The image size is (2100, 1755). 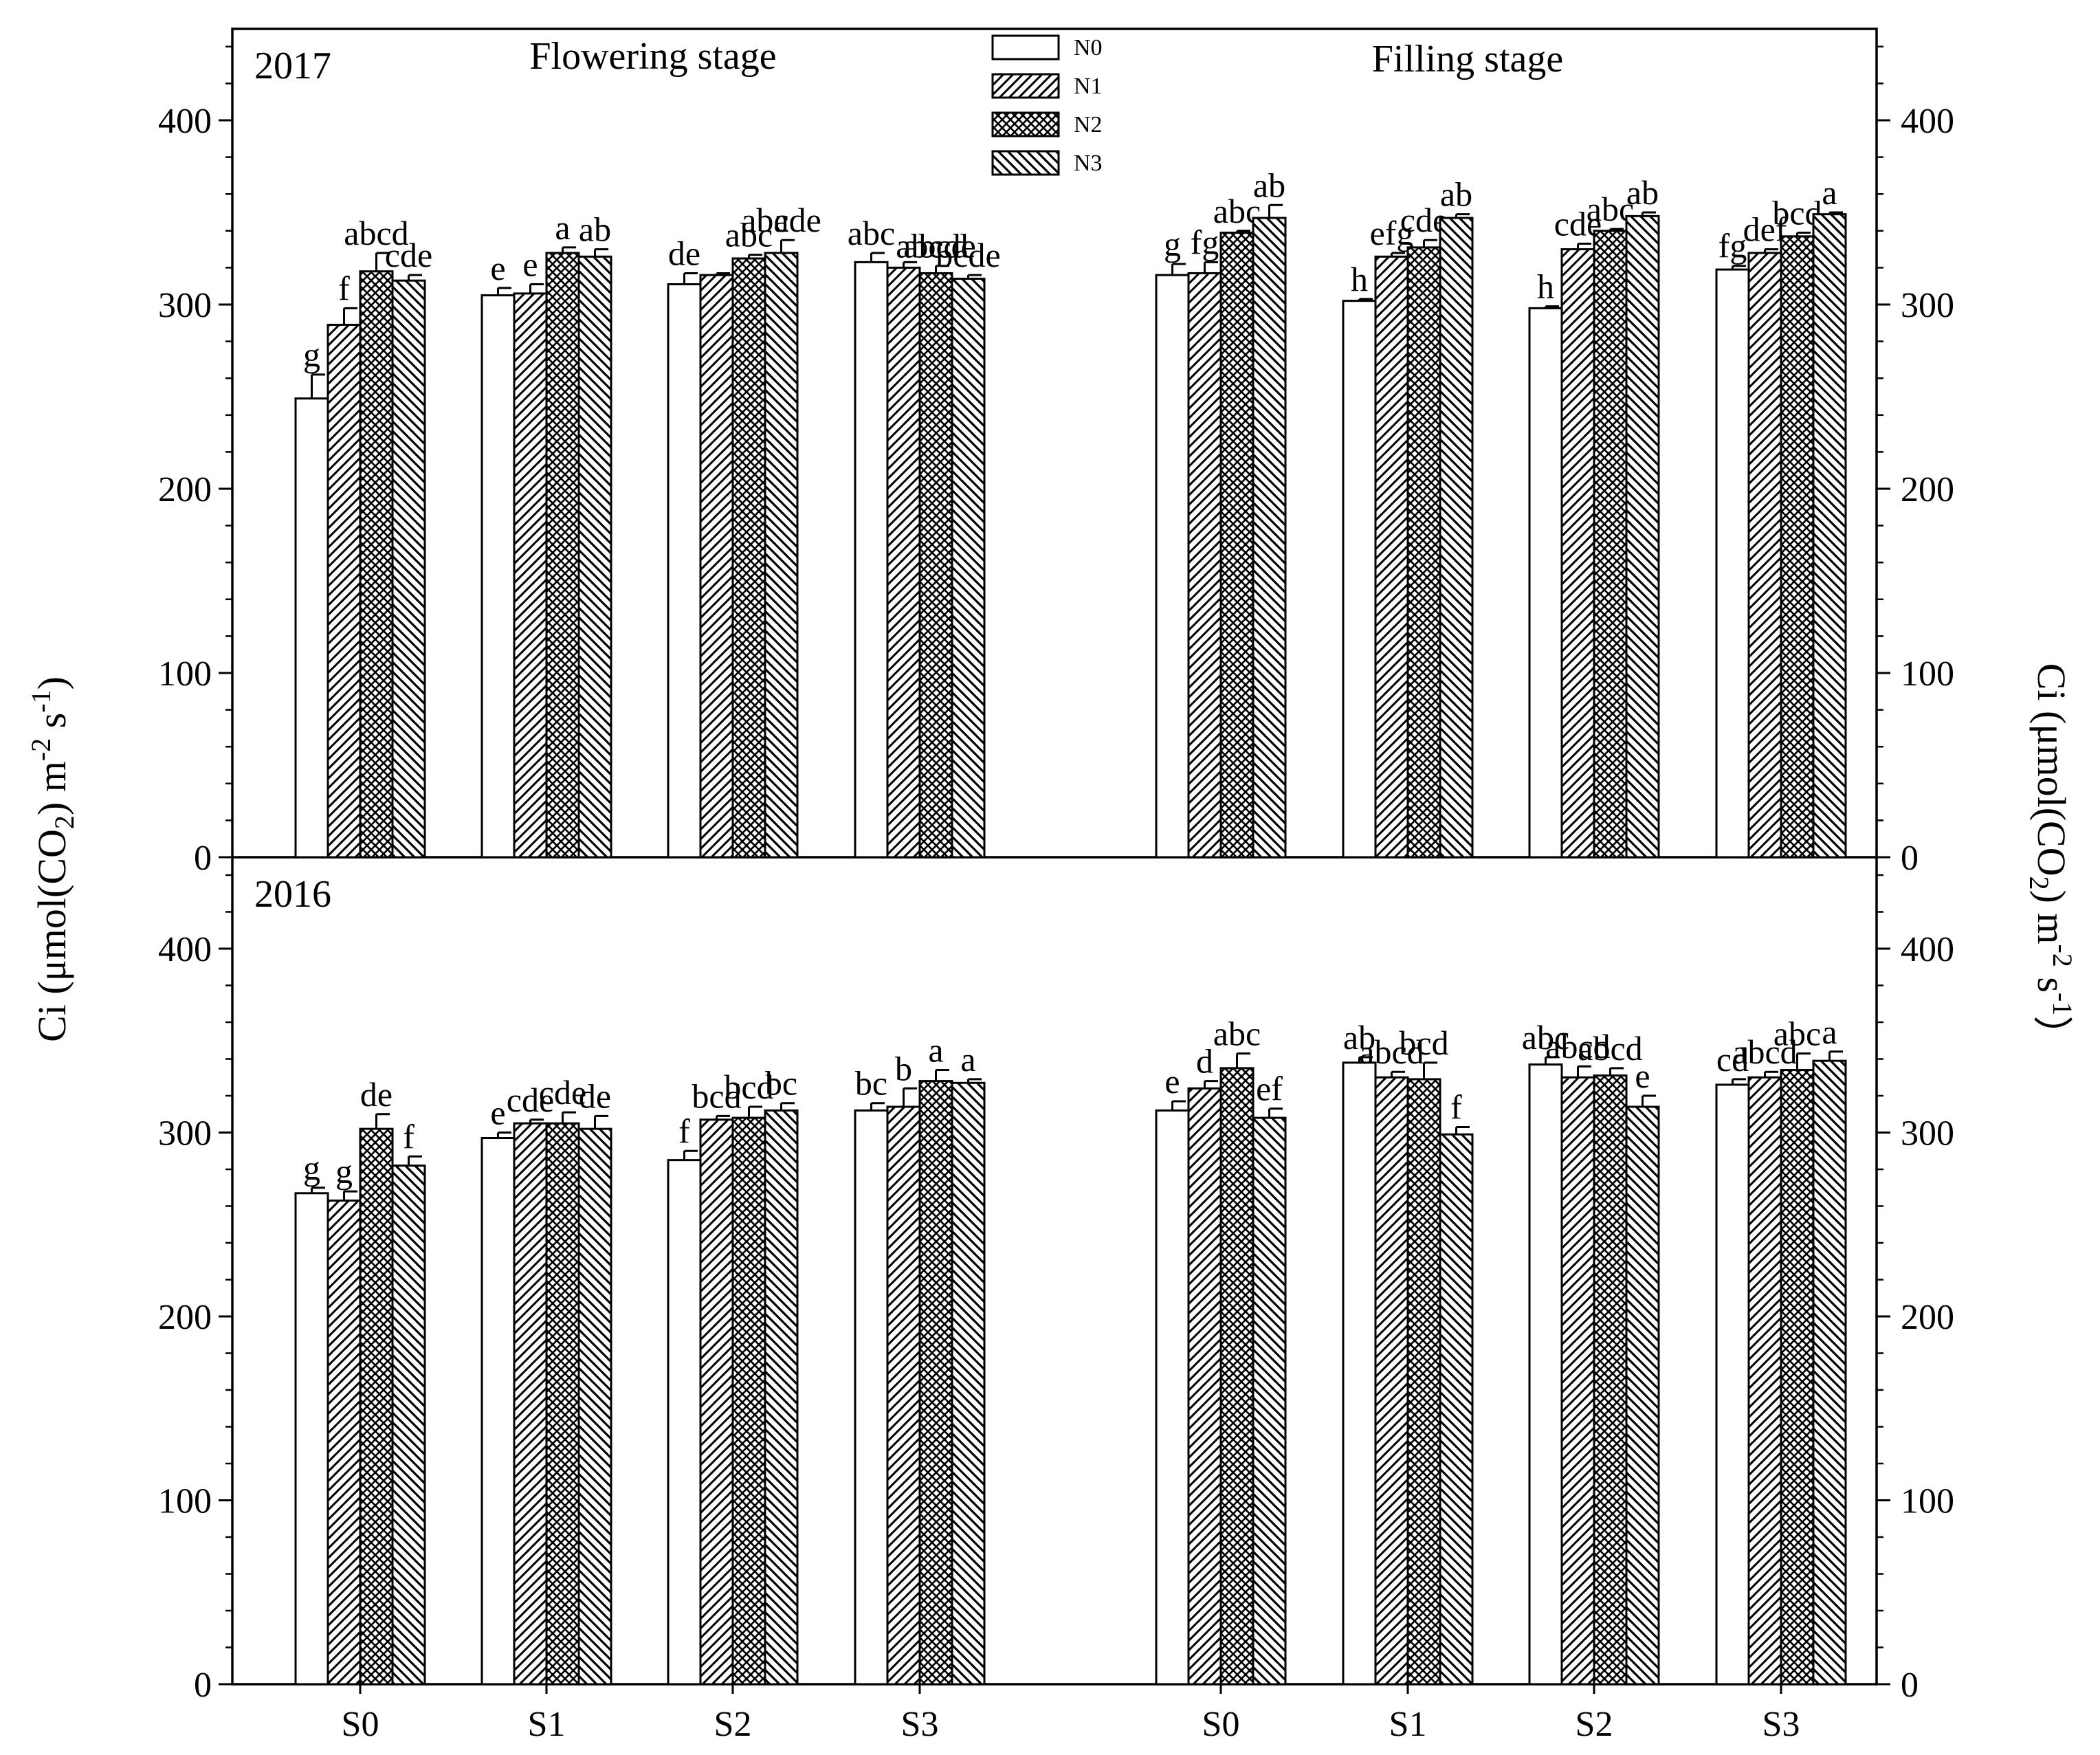 I want to click on bar-2016-N2-g4, so click(x=1237, y=1376).